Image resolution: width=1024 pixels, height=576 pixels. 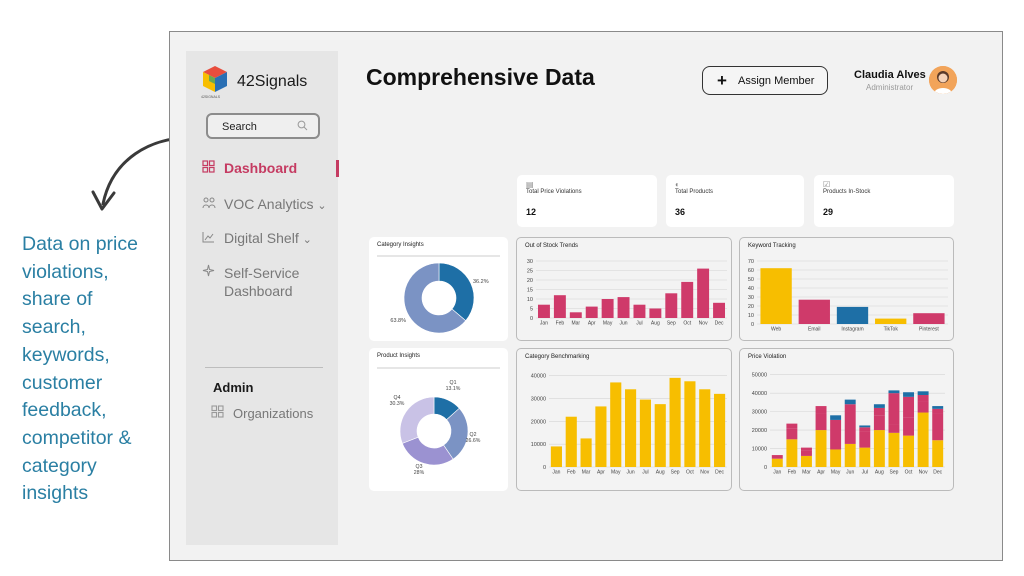 What do you see at coordinates (814, 330) in the screenshot?
I see `x-tick-label: Email` at bounding box center [814, 330].